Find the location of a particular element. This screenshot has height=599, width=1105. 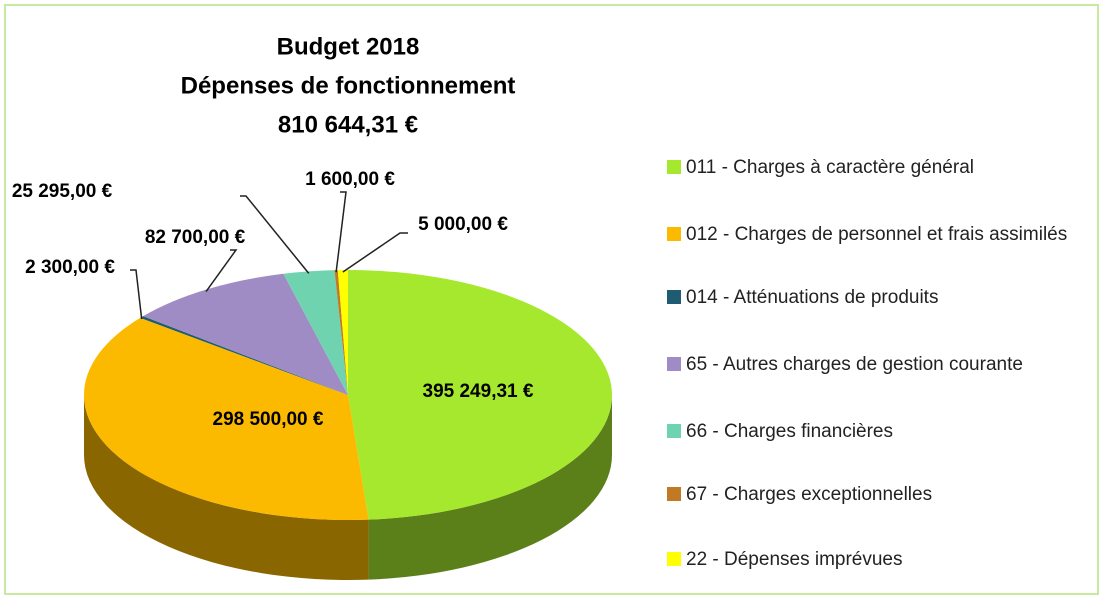

legend-item: 67 - Charges exceptionnelles is located at coordinates (869, 495).